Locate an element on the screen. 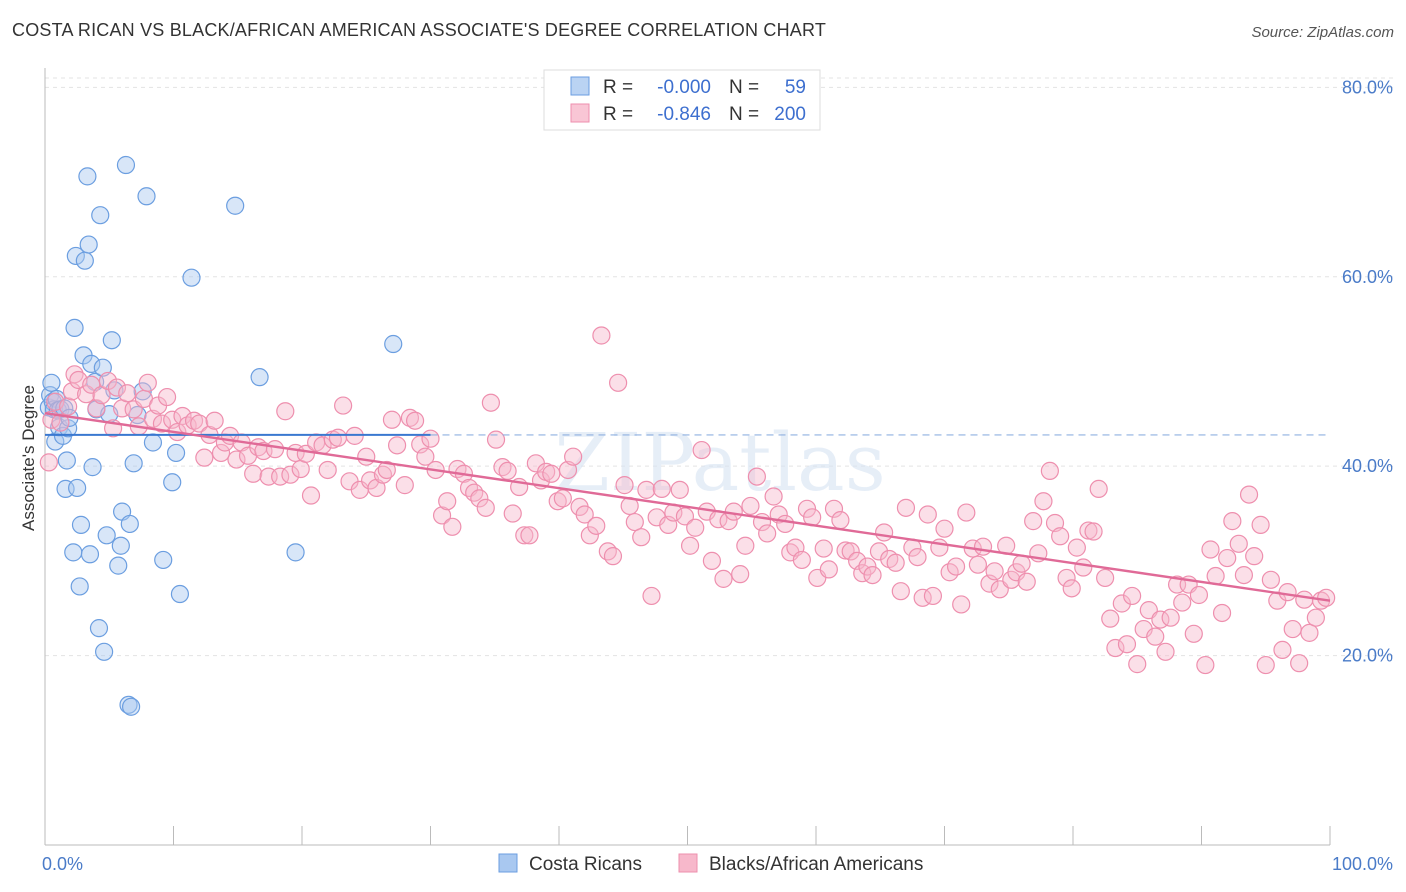 The image size is (1406, 892). watermark: ZIPatlas is located at coordinates (720, 462).